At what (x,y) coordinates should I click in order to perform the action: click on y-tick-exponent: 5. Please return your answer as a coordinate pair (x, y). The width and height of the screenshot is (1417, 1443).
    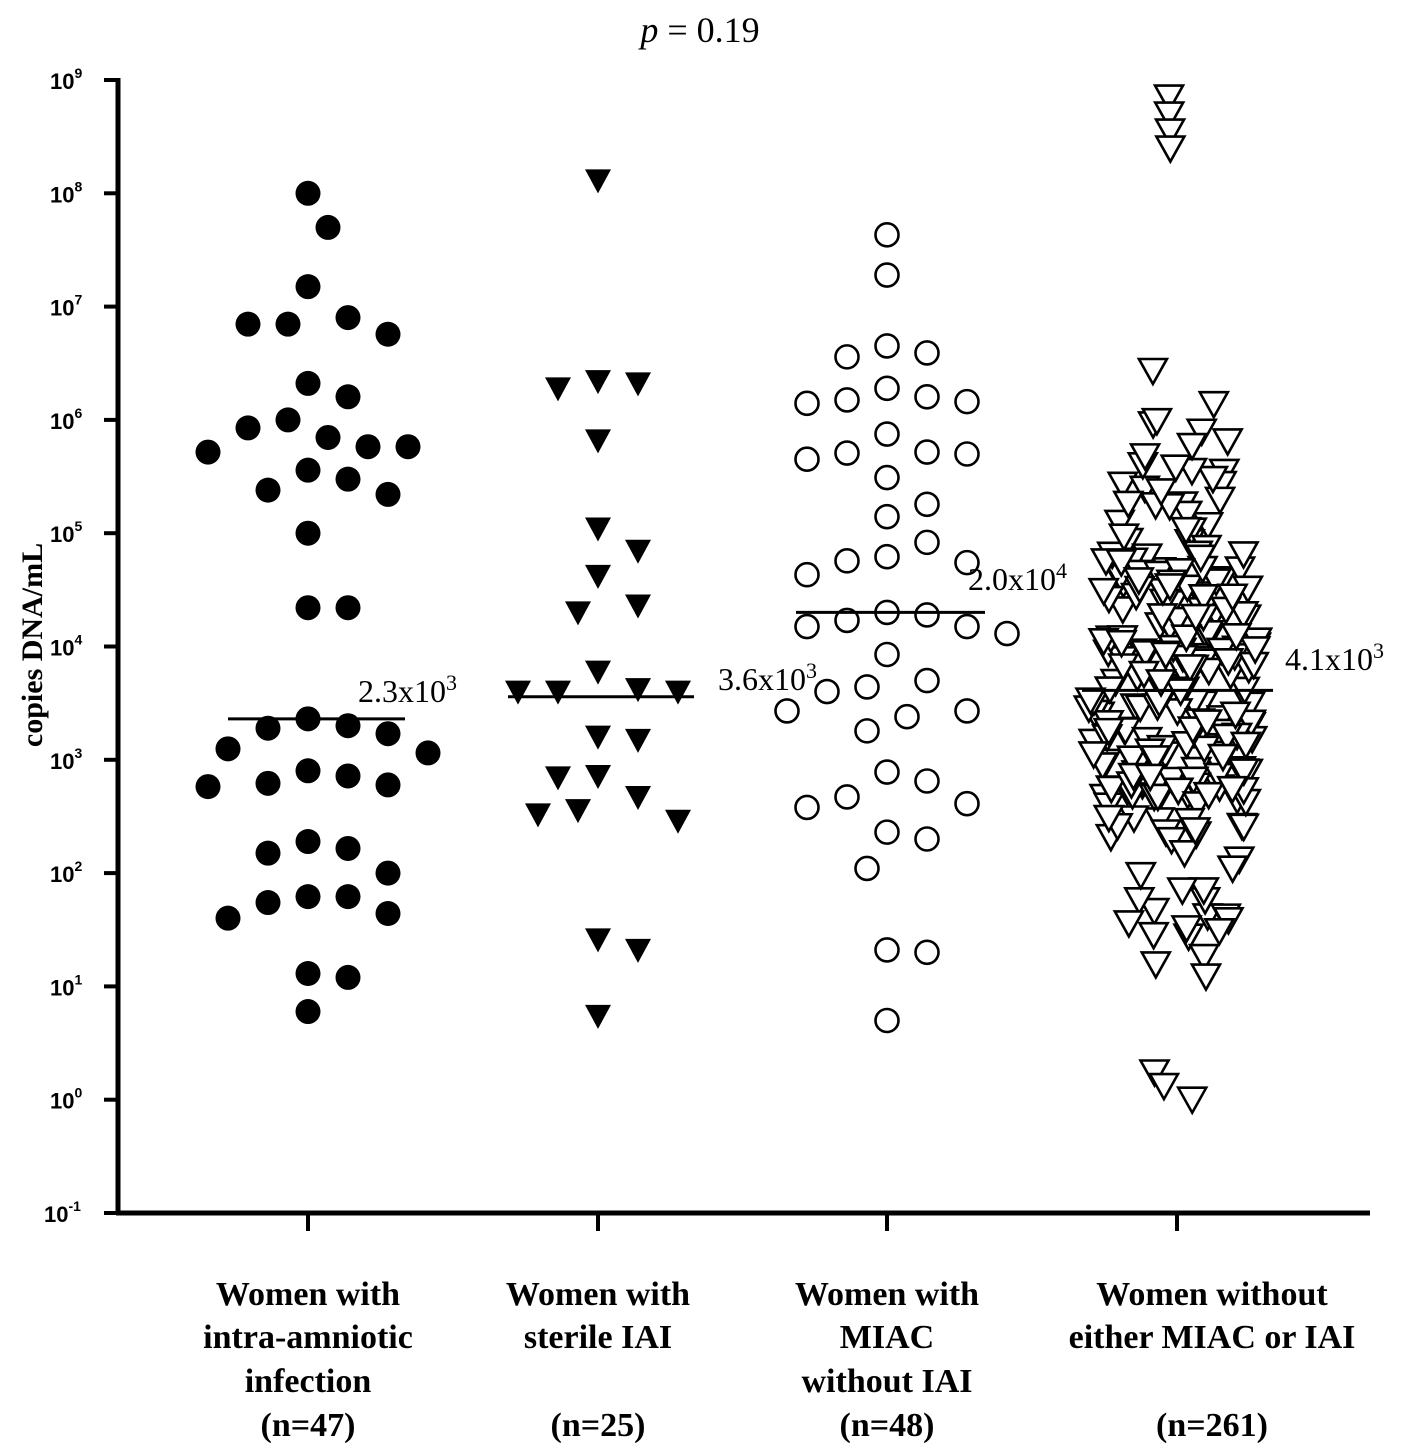
    Looking at the image, I should click on (78, 526).